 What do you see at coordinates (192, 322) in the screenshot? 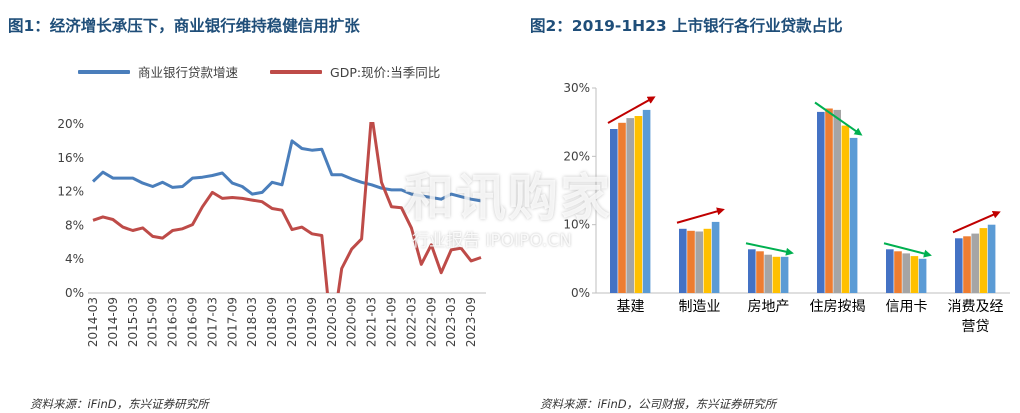
I see `x-tick-label: 2016-09` at bounding box center [192, 322].